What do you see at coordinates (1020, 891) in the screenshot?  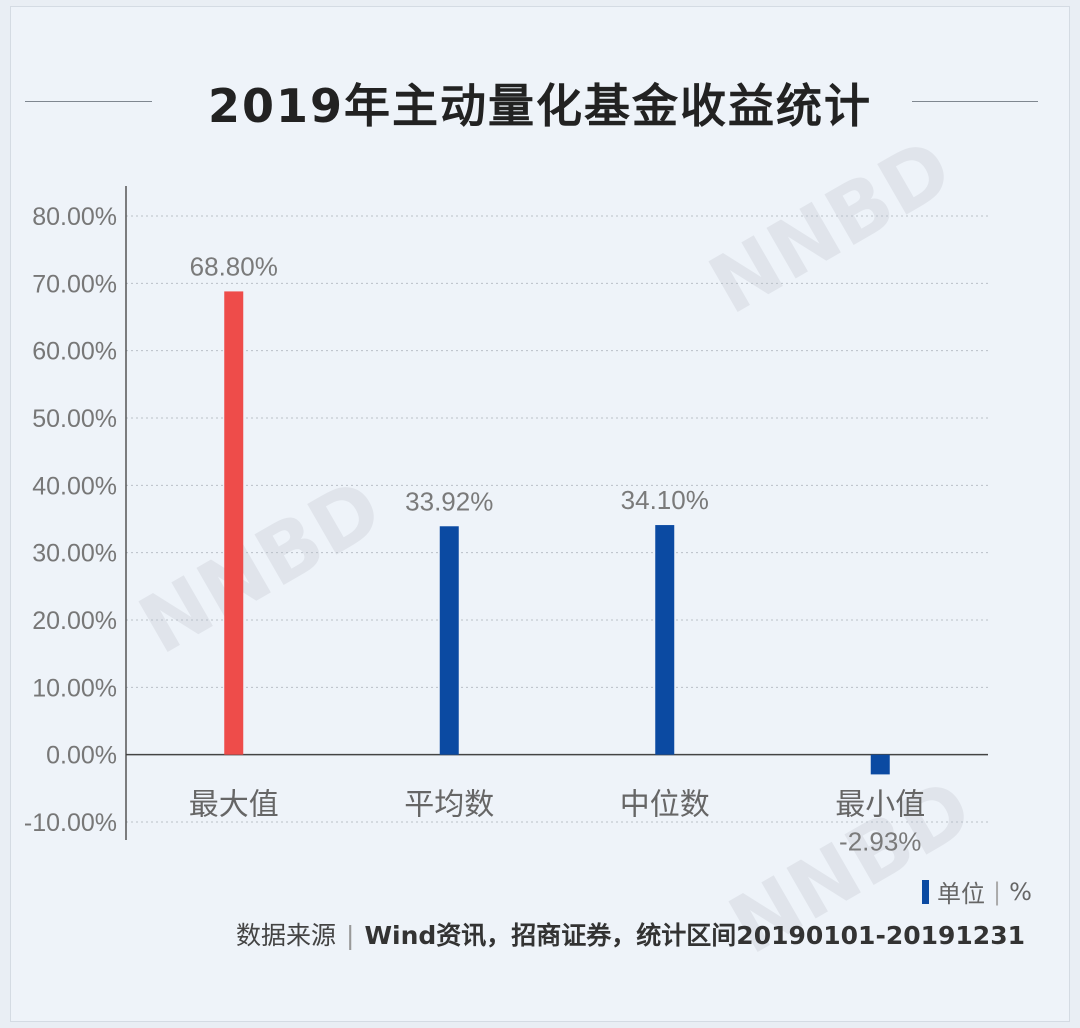 I see `unit-value: %` at bounding box center [1020, 891].